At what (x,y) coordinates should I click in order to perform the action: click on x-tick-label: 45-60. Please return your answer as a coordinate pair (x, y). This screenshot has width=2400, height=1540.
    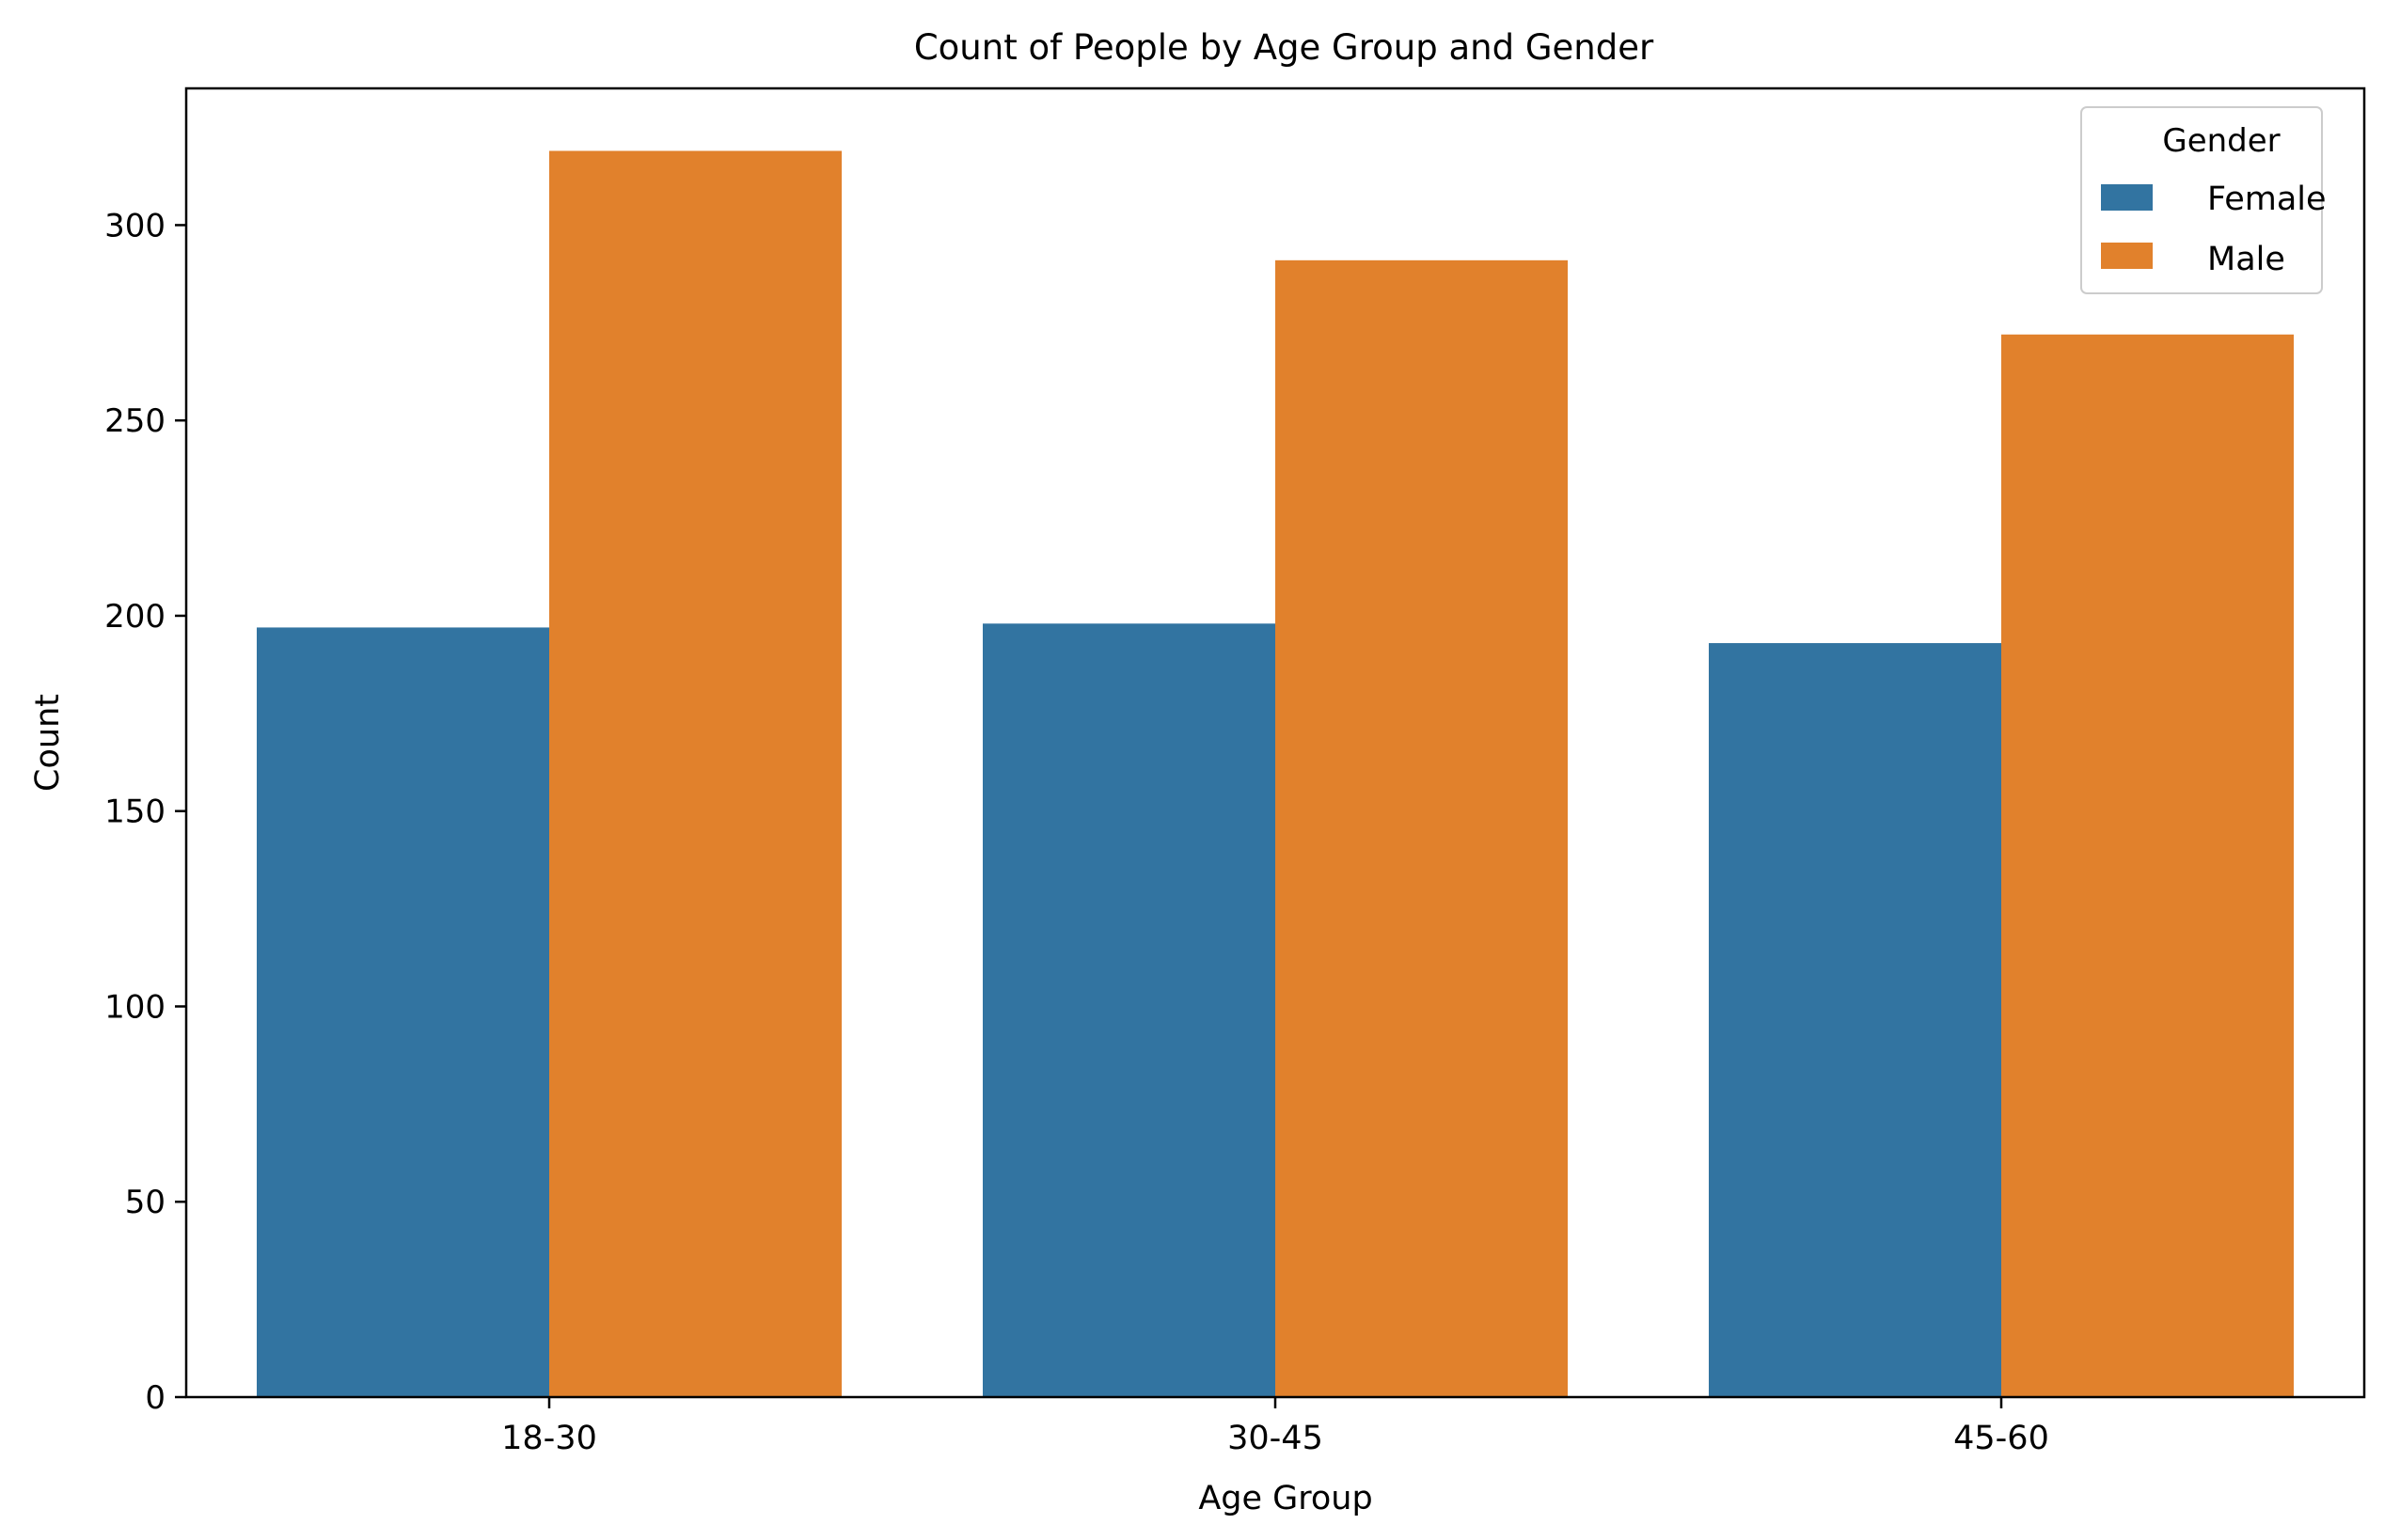
    Looking at the image, I should click on (2001, 1439).